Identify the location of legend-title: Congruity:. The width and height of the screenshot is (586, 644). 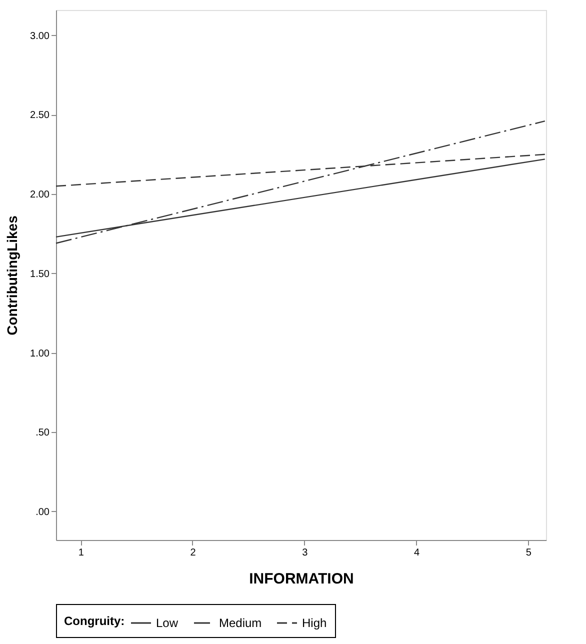
(94, 621).